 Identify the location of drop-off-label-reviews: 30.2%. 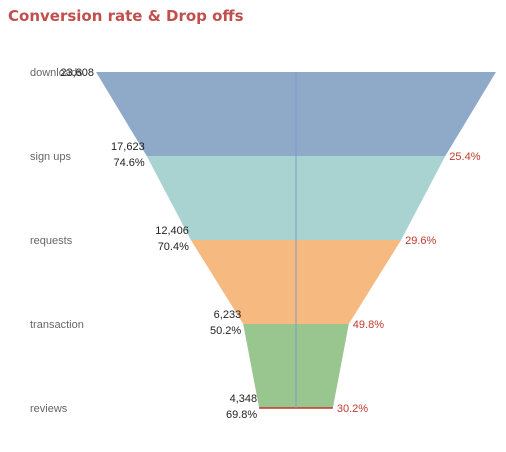
(352, 409).